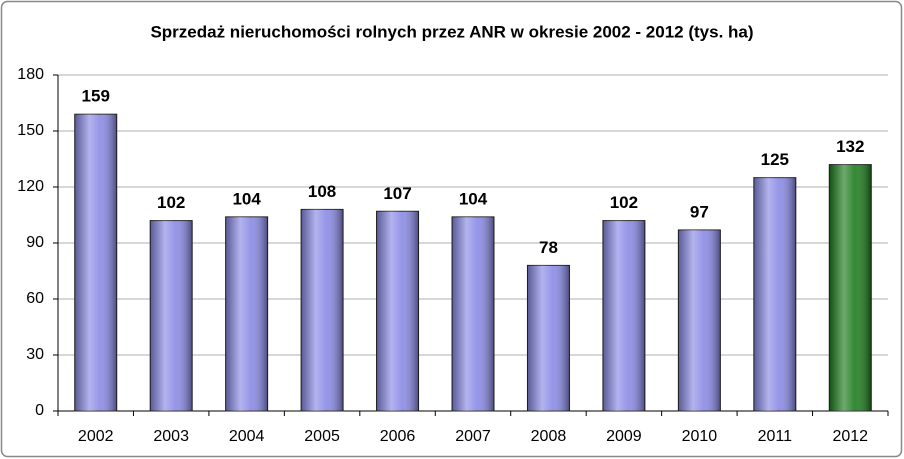 The height and width of the screenshot is (459, 904). I want to click on y-tick-label: 60, so click(35, 298).